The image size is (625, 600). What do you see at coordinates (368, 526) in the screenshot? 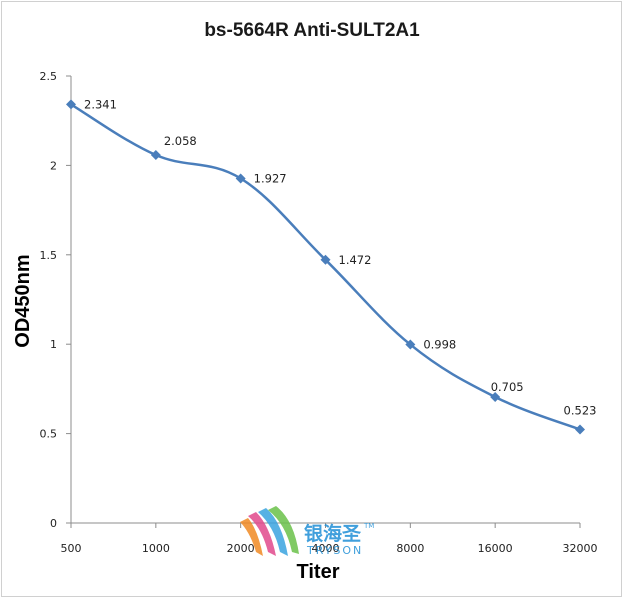
I see `watermark-tm: TM` at bounding box center [368, 526].